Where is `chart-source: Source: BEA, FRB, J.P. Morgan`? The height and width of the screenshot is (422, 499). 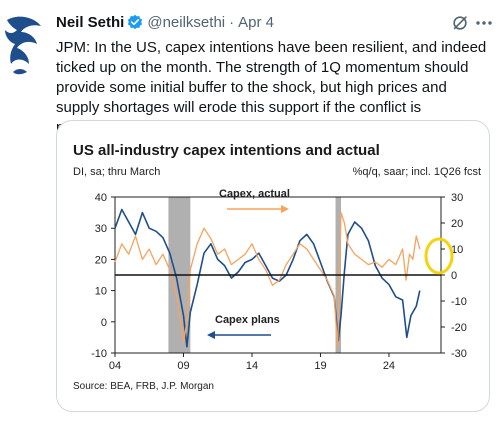 chart-source: Source: BEA, FRB, J.P. Morgan is located at coordinates (143, 386).